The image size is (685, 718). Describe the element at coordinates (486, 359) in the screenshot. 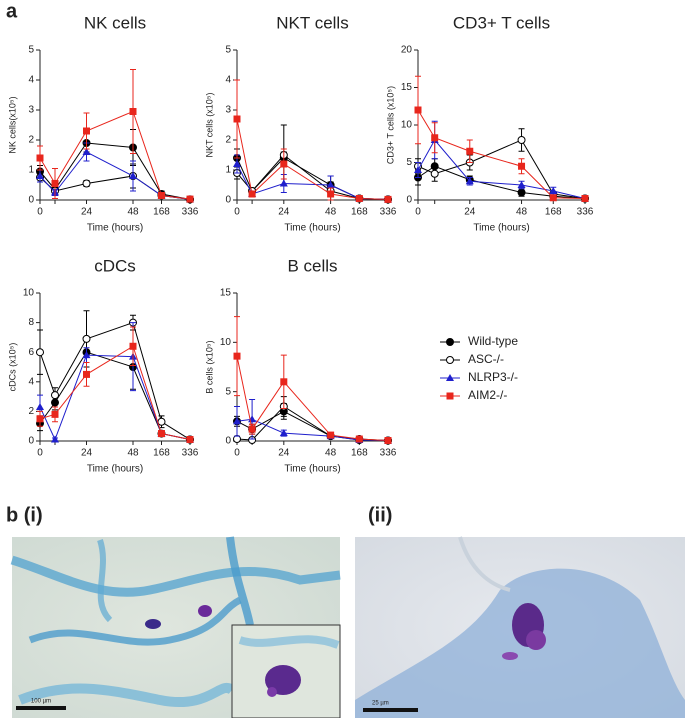

I see `legend-label: ASC-/-` at that location.